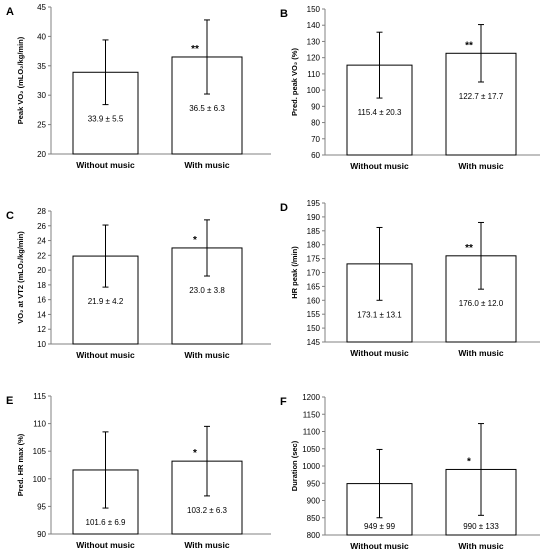 Image resolution: width=550 pixels, height=555 pixels. I want to click on panel-label: A, so click(10, 12).